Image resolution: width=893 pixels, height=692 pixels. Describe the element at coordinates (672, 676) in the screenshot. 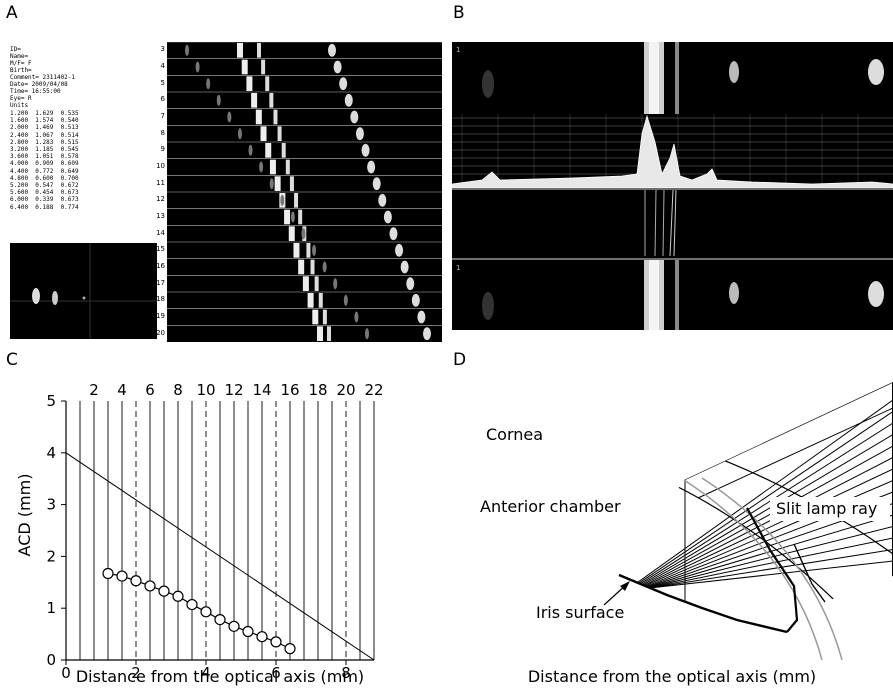

I see `diagram-x-label: Distance from the optical axis (mm)` at that location.